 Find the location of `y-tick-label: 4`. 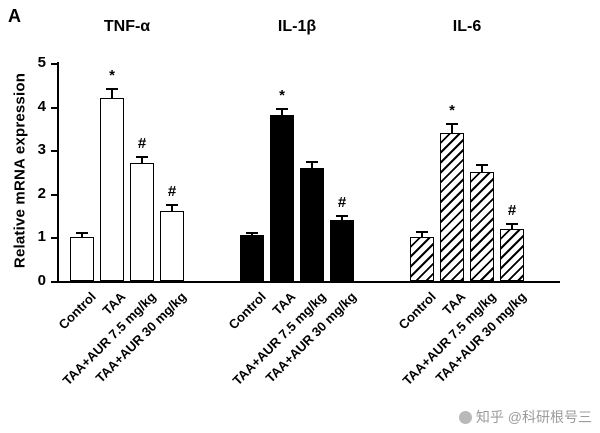

y-tick-label: 4 is located at coordinates (41, 106).